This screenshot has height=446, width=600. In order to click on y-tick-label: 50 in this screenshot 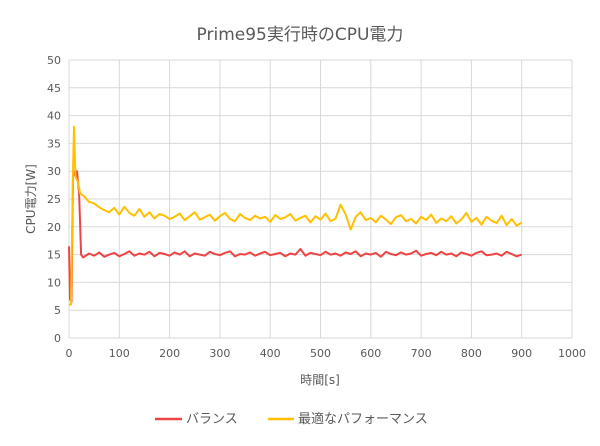, I will do `click(54, 60)`.